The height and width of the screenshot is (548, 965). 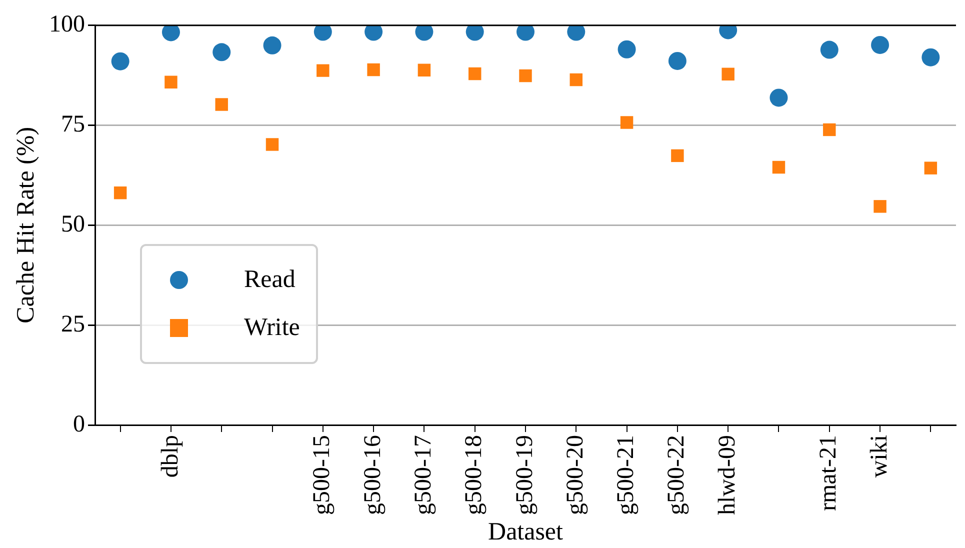 I want to click on x-tick-label: g500-16, so click(x=373, y=475).